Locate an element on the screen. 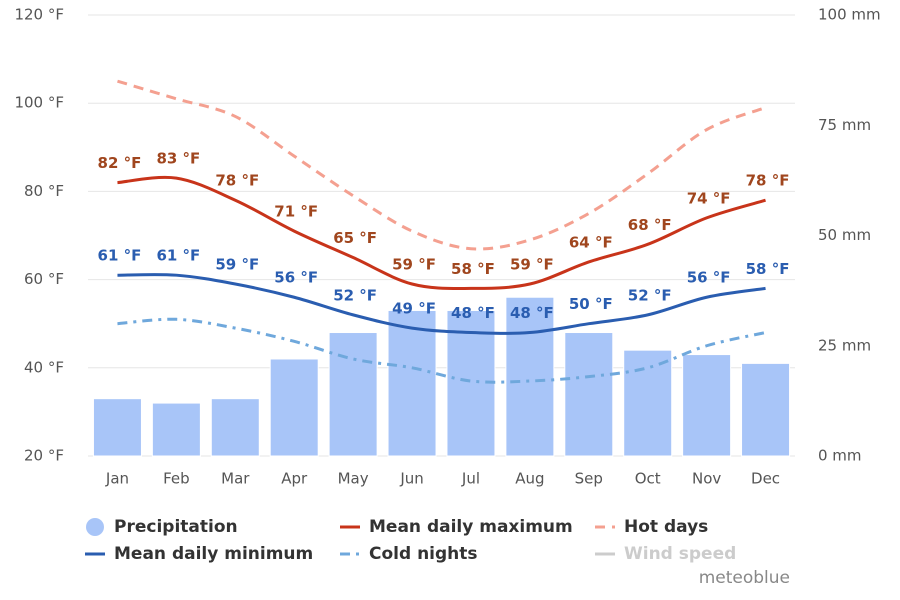 This screenshot has height=600, width=900. legend-symbol is located at coordinates (95, 527).